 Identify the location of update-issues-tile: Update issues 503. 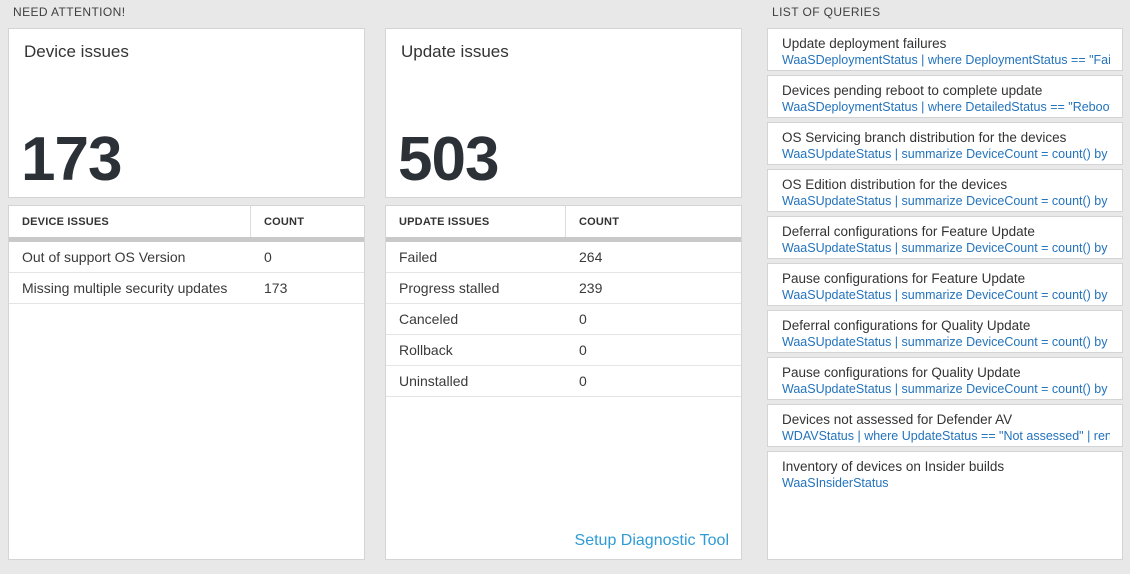
(563, 113).